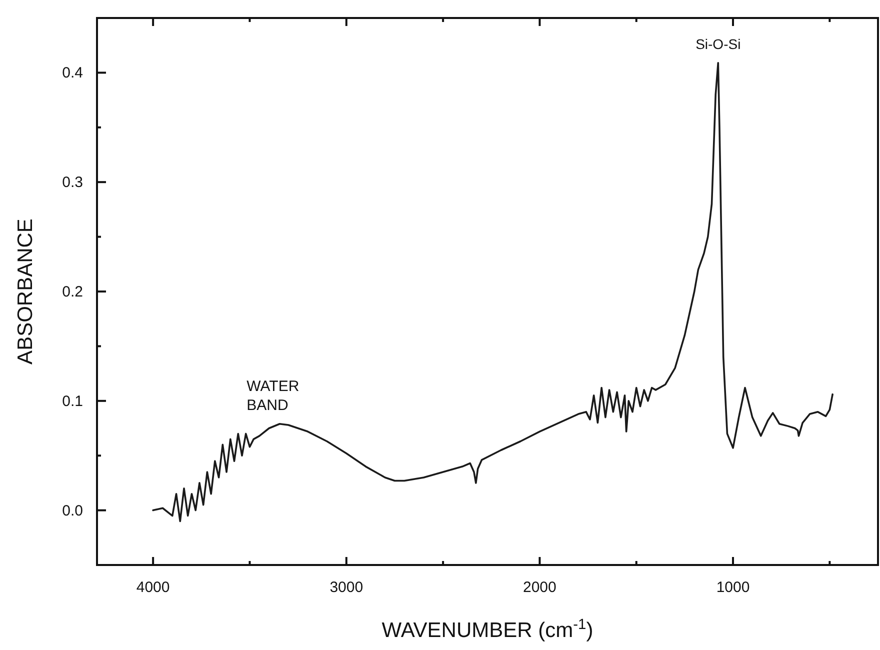 The image size is (880, 650). I want to click on x-tick-label: 2000, so click(539, 587).